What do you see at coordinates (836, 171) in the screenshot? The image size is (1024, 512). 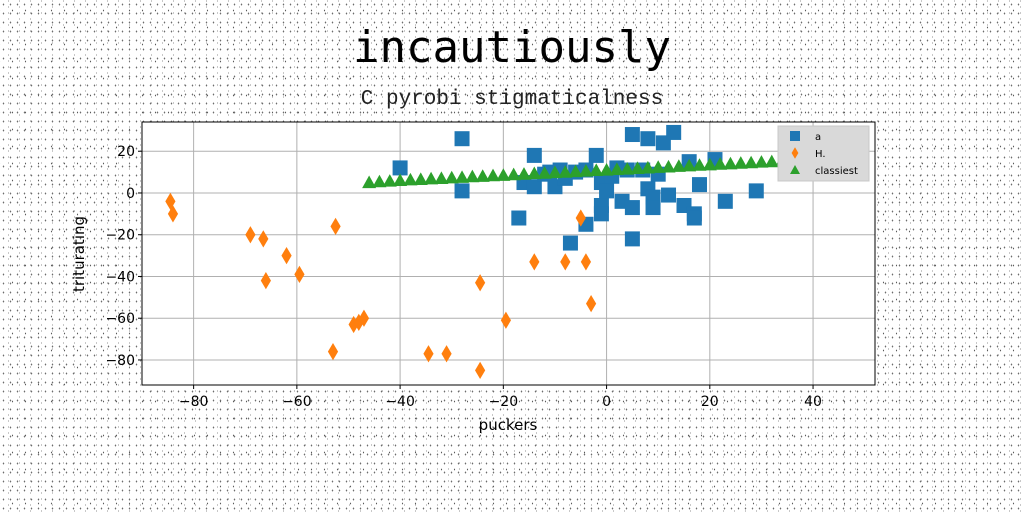 I see `legend-label: classiest` at bounding box center [836, 171].